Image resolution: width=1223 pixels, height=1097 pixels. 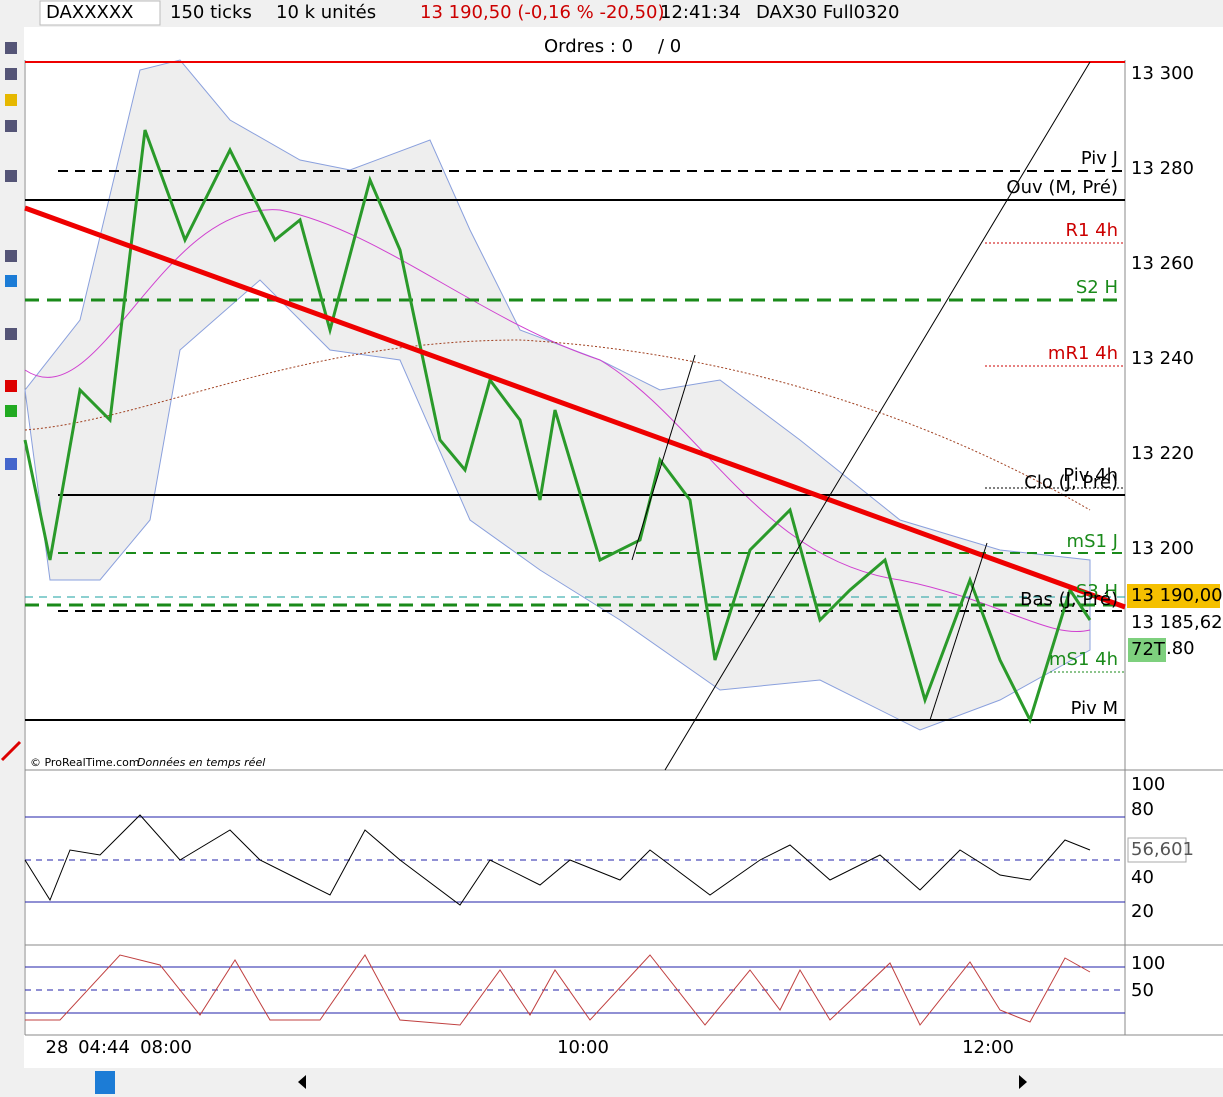 What do you see at coordinates (104, 1047) in the screenshot?
I see `time-tick-label: 04:44` at bounding box center [104, 1047].